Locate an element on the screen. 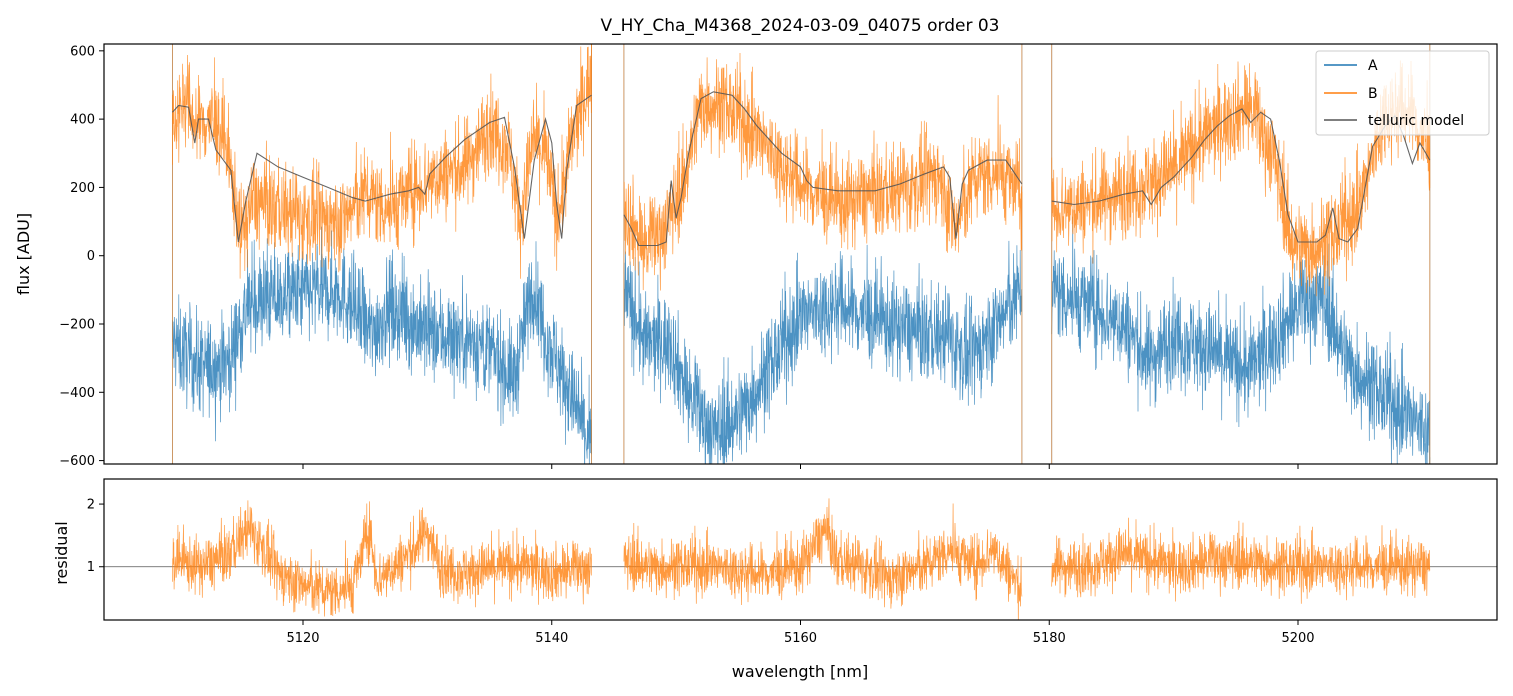  ytick-label: 1 is located at coordinates (91, 567).